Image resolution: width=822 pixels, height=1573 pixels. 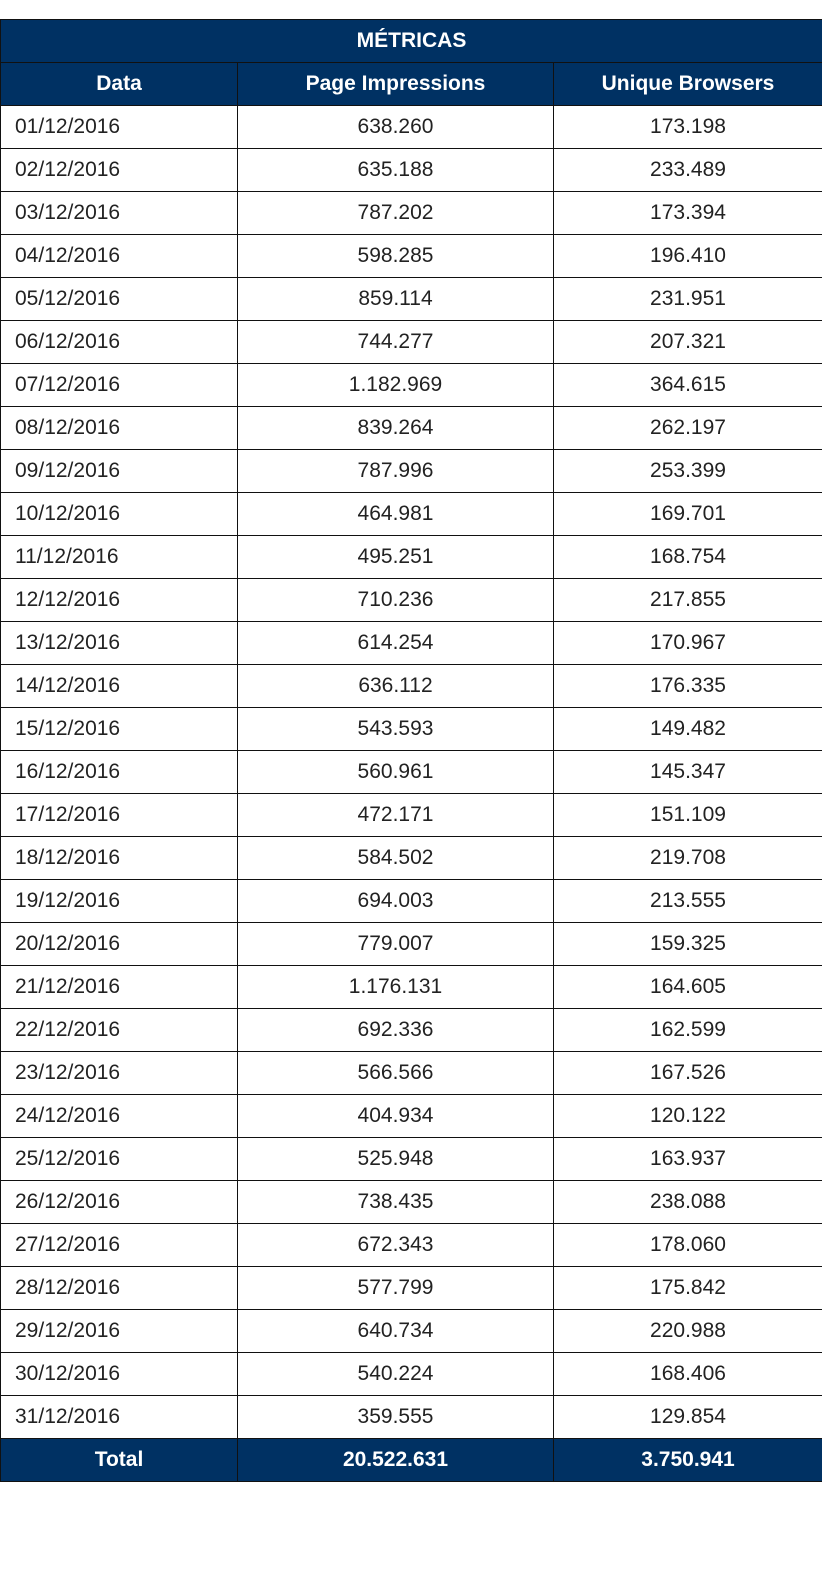 I want to click on table-row: 03/12/2016 787.202 173.394, so click(x=411, y=213).